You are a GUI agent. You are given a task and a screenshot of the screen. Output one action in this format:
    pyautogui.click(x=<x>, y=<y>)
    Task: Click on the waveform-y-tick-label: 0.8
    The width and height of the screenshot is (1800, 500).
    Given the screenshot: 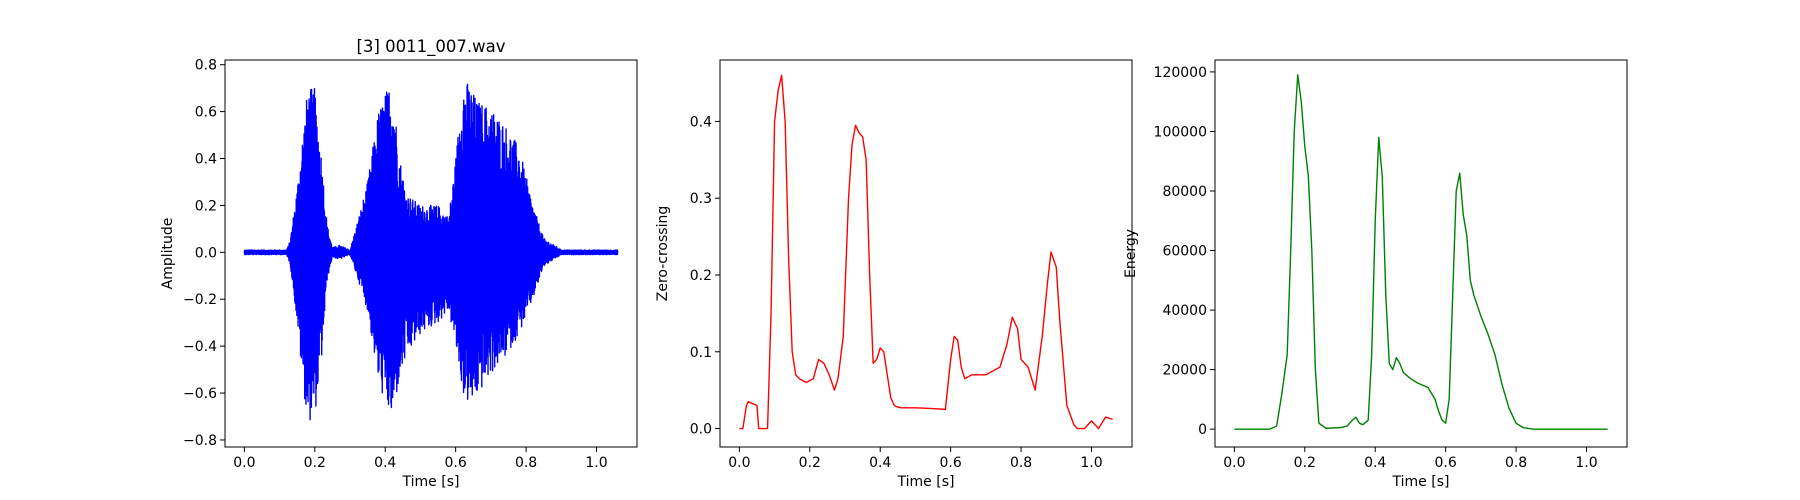 What is the action you would take?
    pyautogui.click(x=206, y=66)
    